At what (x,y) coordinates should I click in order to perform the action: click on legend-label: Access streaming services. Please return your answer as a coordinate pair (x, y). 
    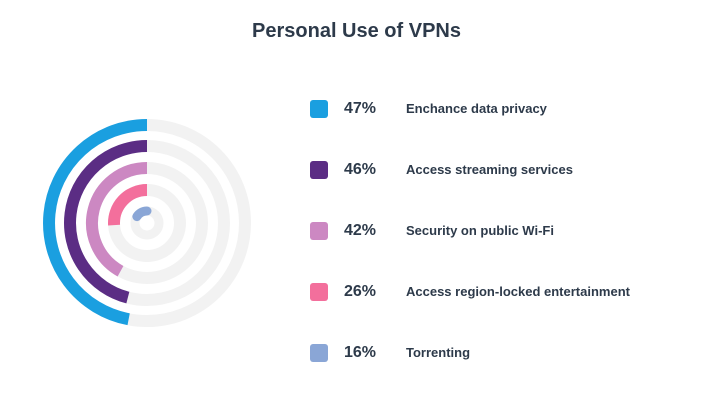
    Looking at the image, I should click on (489, 169).